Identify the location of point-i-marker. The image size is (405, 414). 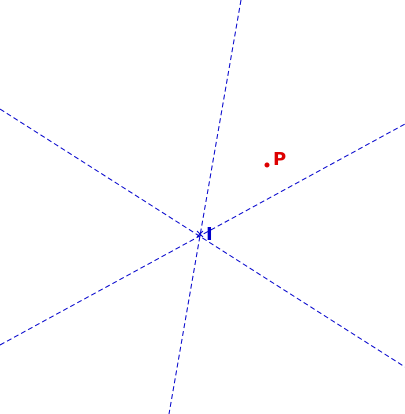
(200, 234).